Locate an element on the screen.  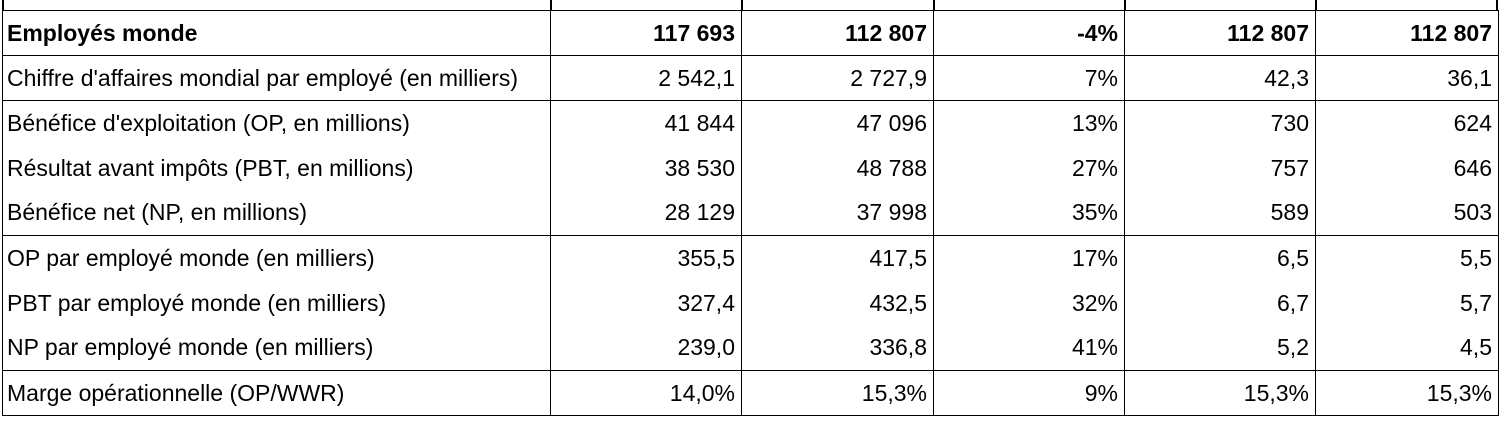
row-label-cell: Employés monde is located at coordinates (276, 33).